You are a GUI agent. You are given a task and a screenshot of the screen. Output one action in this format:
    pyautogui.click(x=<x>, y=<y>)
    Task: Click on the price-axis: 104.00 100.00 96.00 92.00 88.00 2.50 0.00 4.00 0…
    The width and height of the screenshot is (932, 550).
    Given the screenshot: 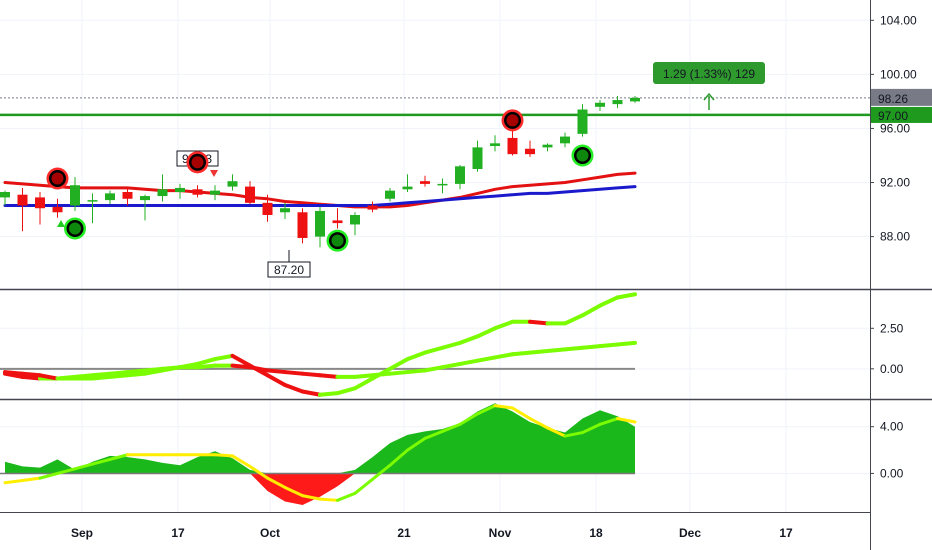 What is the action you would take?
    pyautogui.click(x=893, y=246)
    